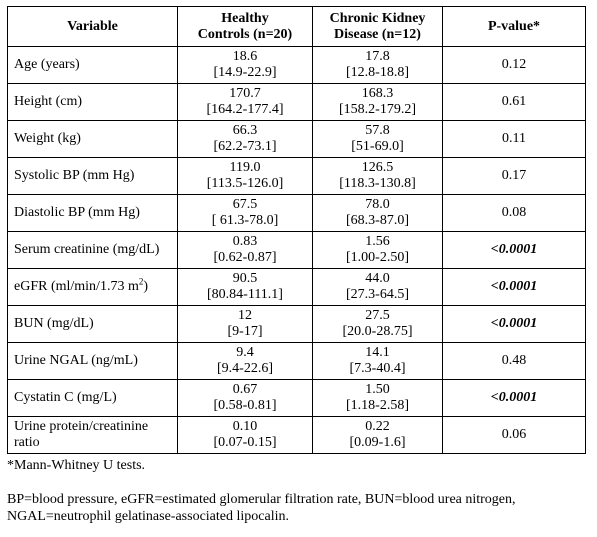 This screenshot has width=597, height=537. Describe the element at coordinates (377, 183) in the screenshot. I see `range-value: [118.3-130.8]` at that location.